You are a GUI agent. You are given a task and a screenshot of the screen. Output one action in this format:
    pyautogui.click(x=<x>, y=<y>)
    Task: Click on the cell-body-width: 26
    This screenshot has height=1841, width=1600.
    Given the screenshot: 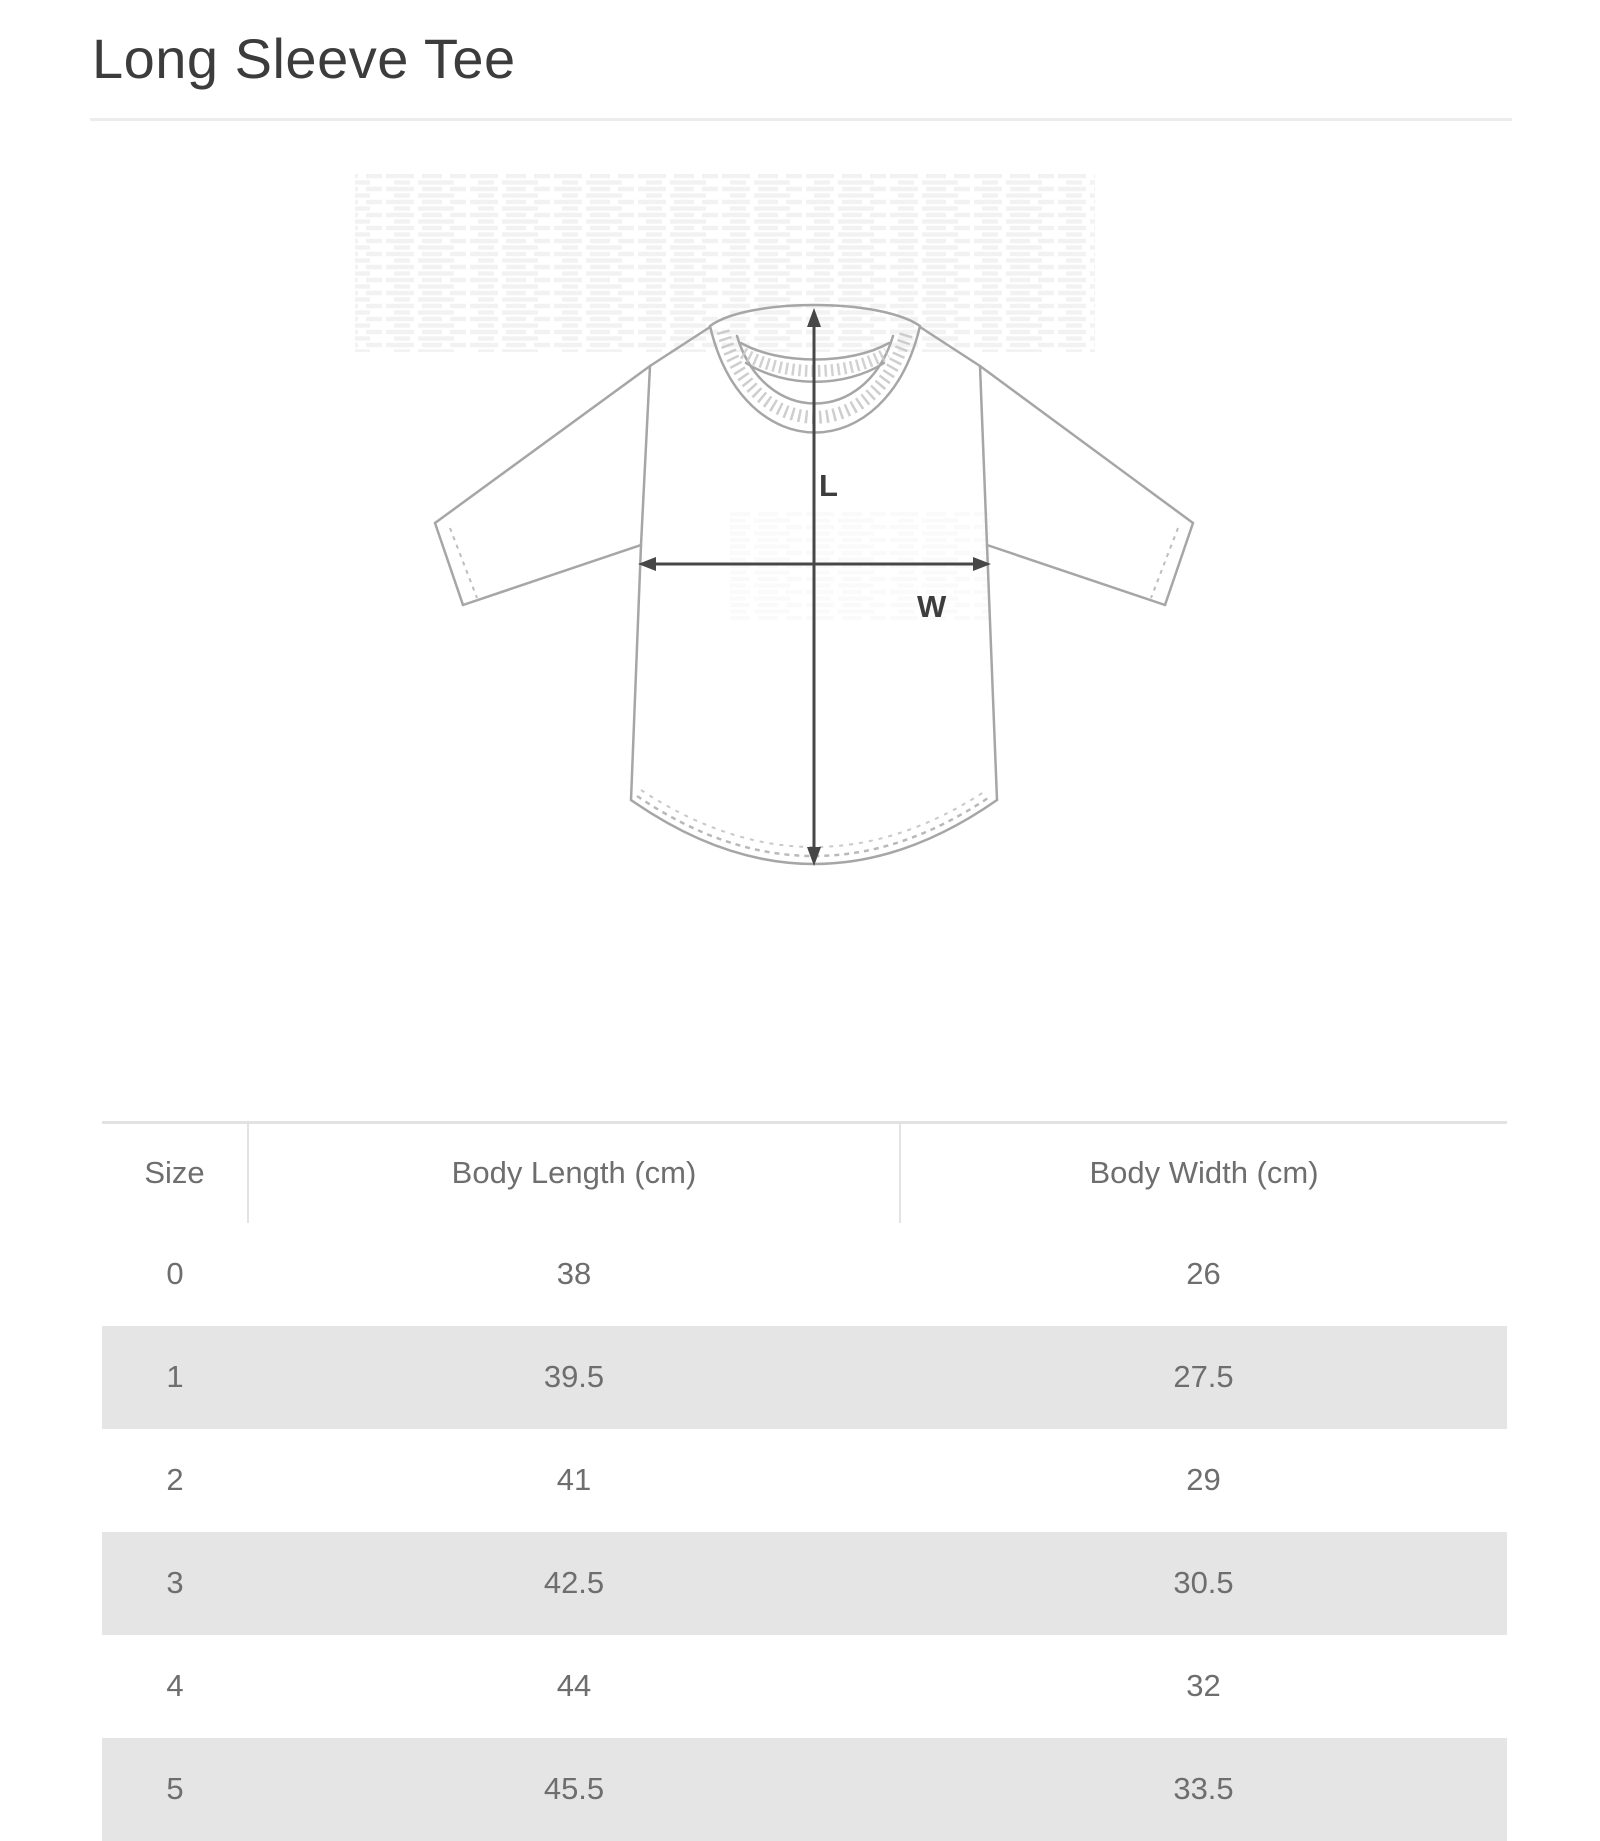 What is the action you would take?
    pyautogui.click(x=1203, y=1273)
    